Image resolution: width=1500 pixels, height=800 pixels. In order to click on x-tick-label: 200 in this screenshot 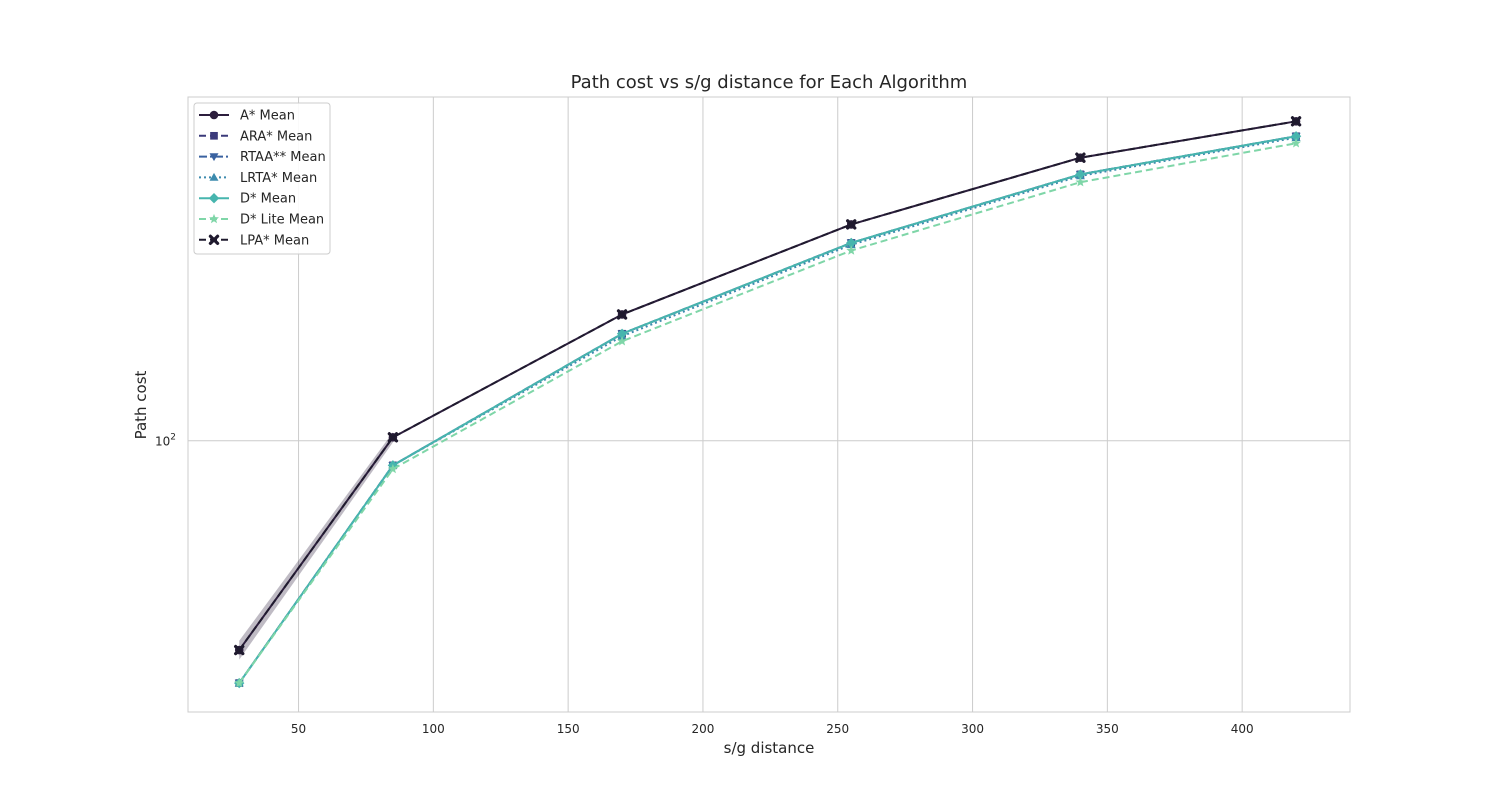, I will do `click(702, 729)`.